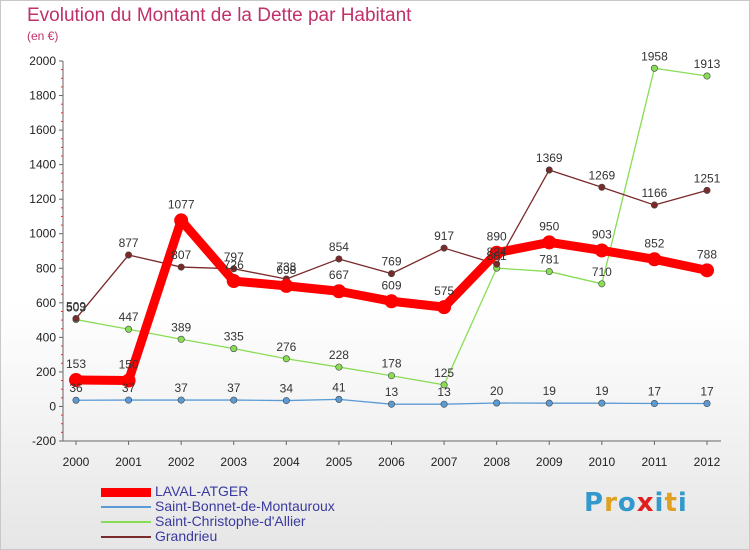 Image resolution: width=750 pixels, height=550 pixels. Describe the element at coordinates (339, 247) in the screenshot. I see `data-label: 854` at that location.